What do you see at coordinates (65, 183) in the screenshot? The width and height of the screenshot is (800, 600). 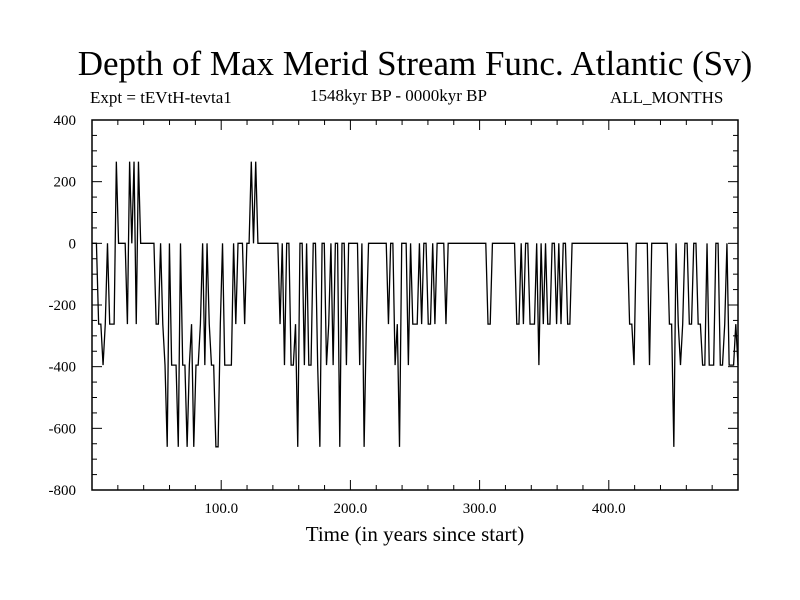 I see `y-tick-label: 200` at bounding box center [65, 183].